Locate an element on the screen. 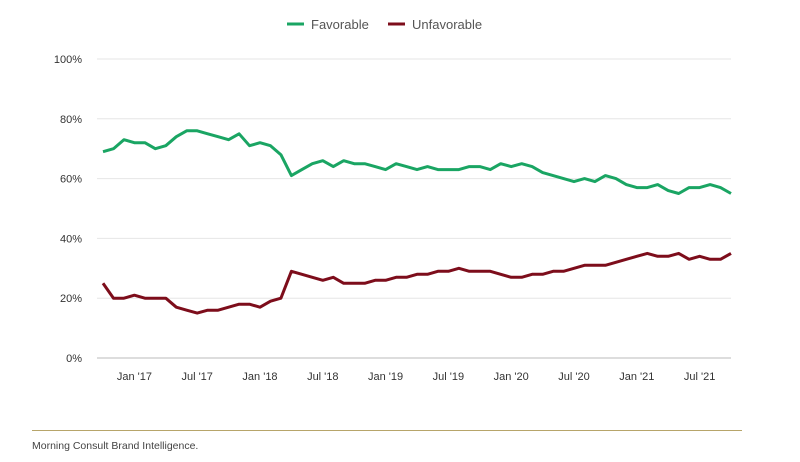 The height and width of the screenshot is (462, 800). y-tick-label: 60% is located at coordinates (71, 180).